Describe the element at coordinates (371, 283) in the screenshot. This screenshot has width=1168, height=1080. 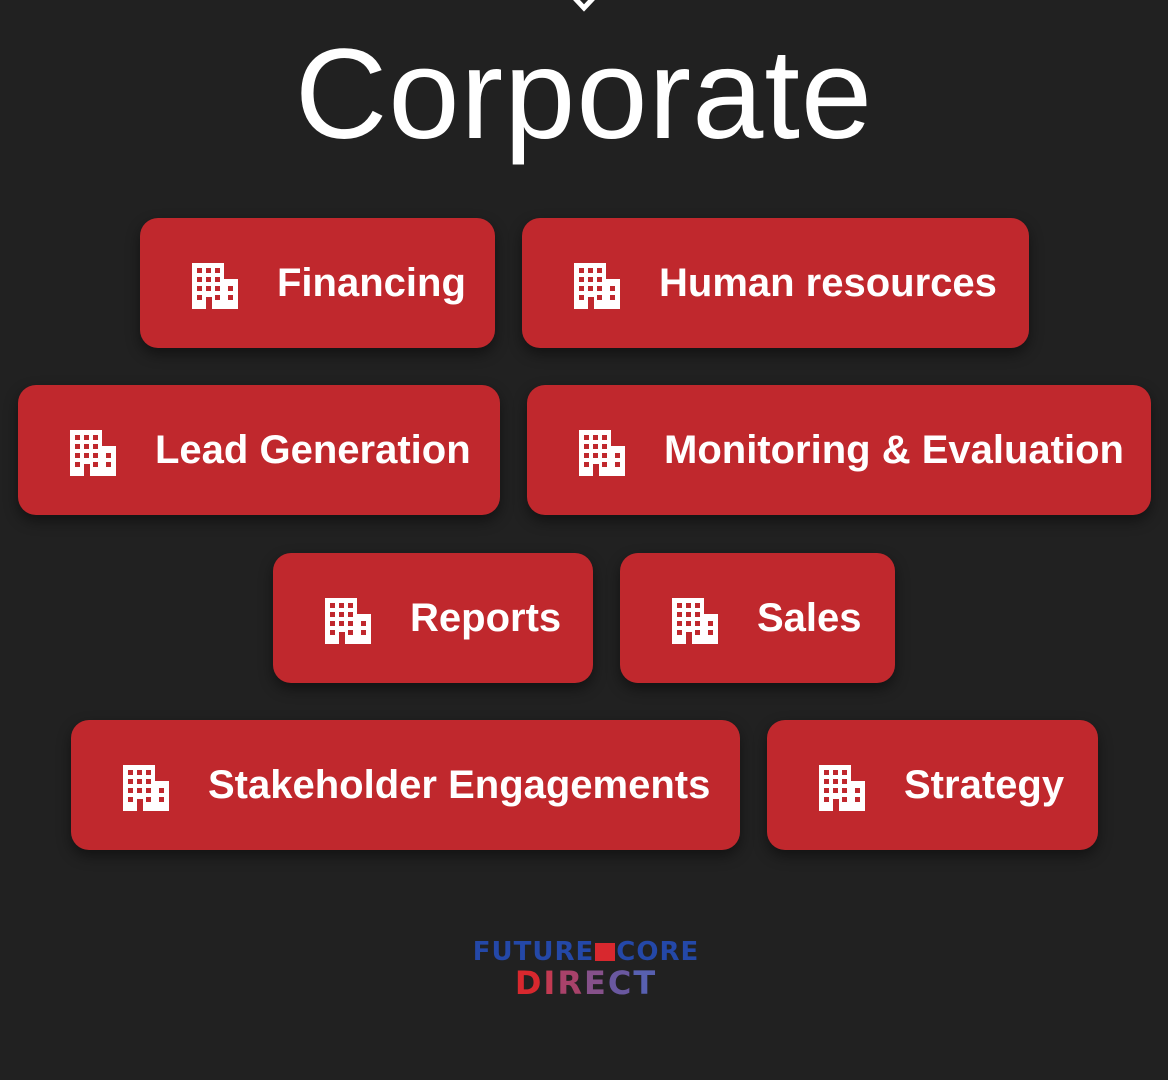
I see `category-label: Financing` at that location.